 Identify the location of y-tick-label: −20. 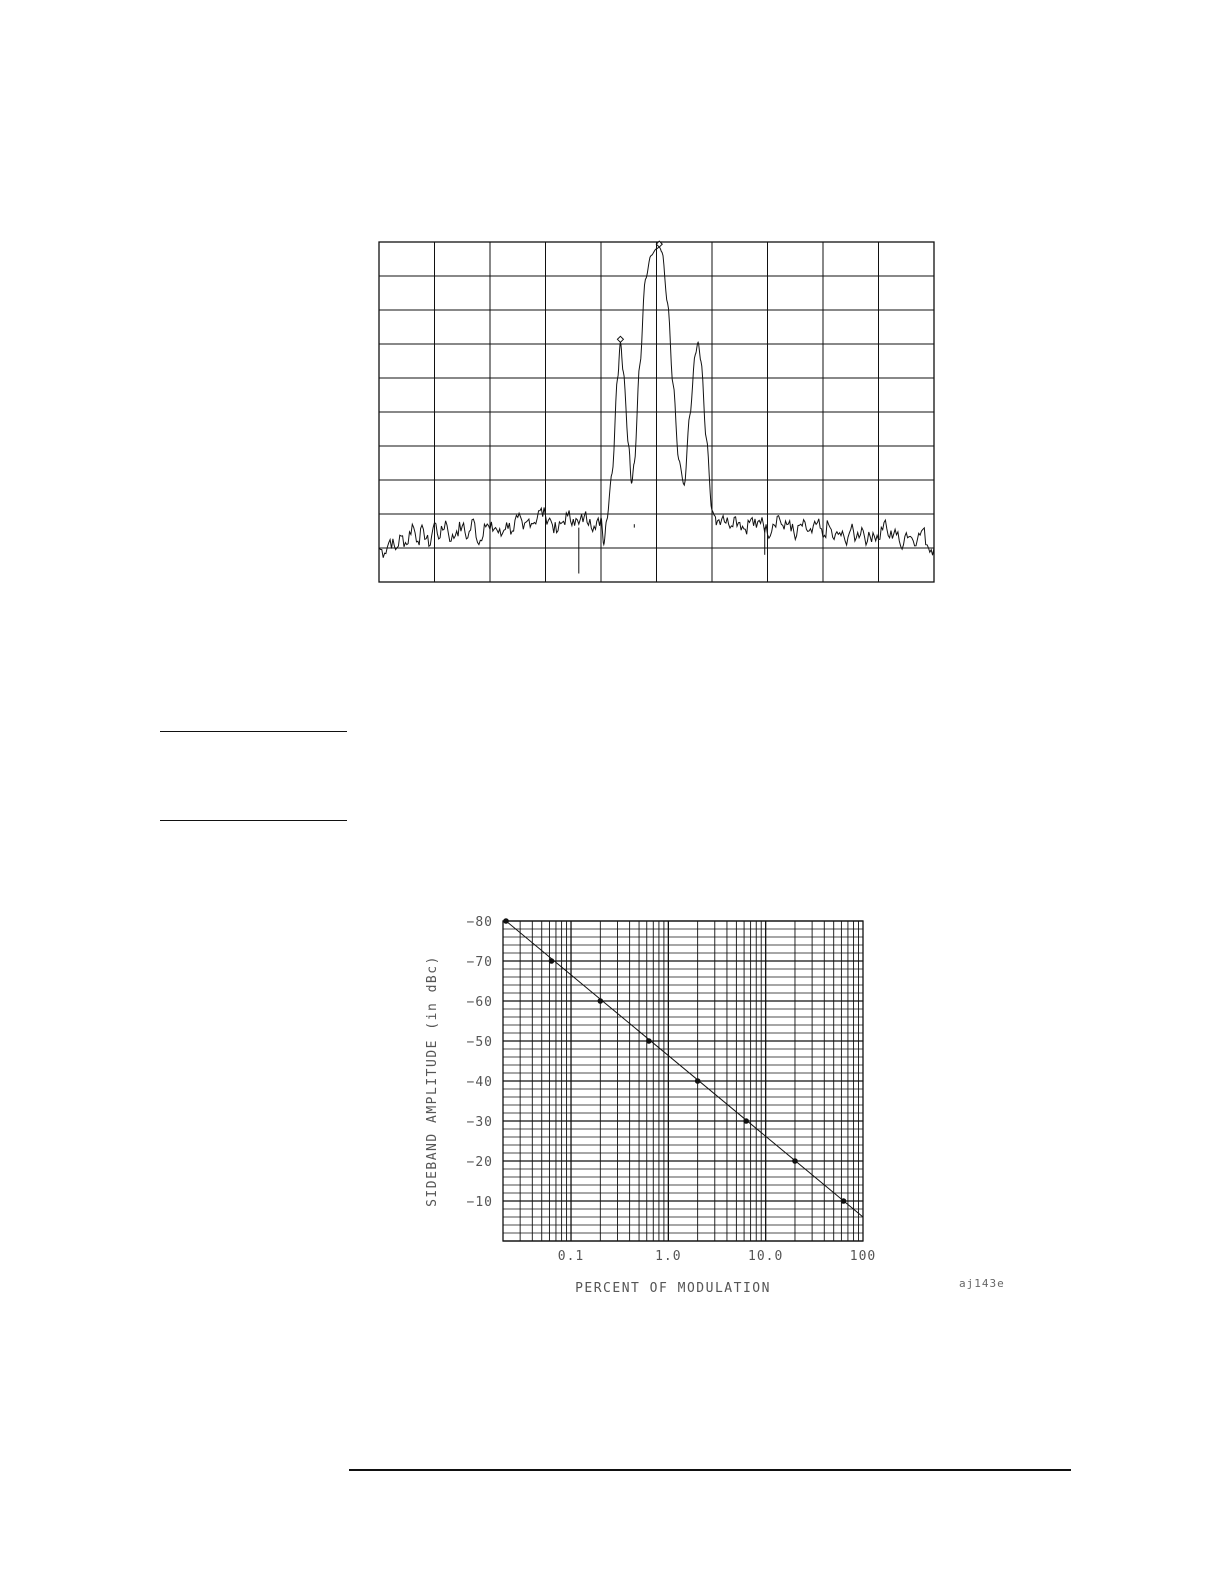
(480, 1162).